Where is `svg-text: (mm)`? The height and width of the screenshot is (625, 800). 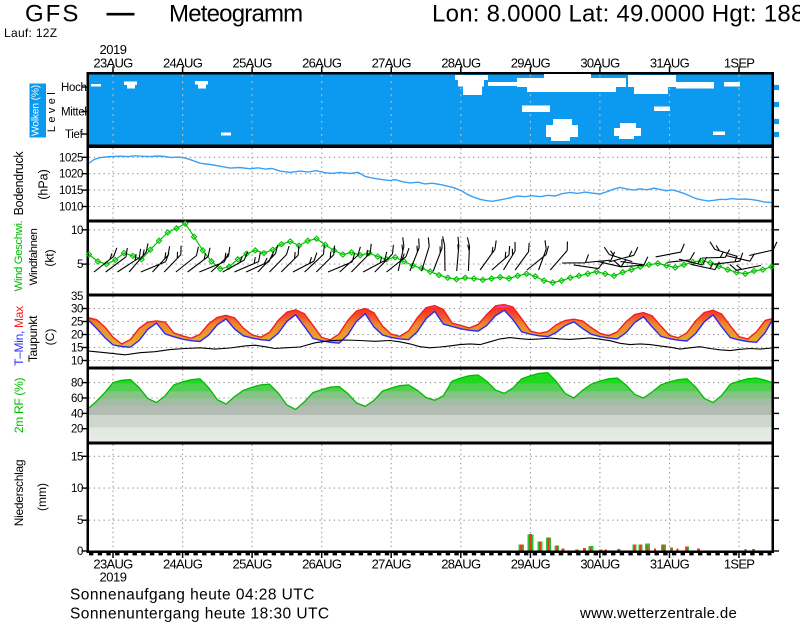
svg-text: (mm) is located at coordinates (42, 497).